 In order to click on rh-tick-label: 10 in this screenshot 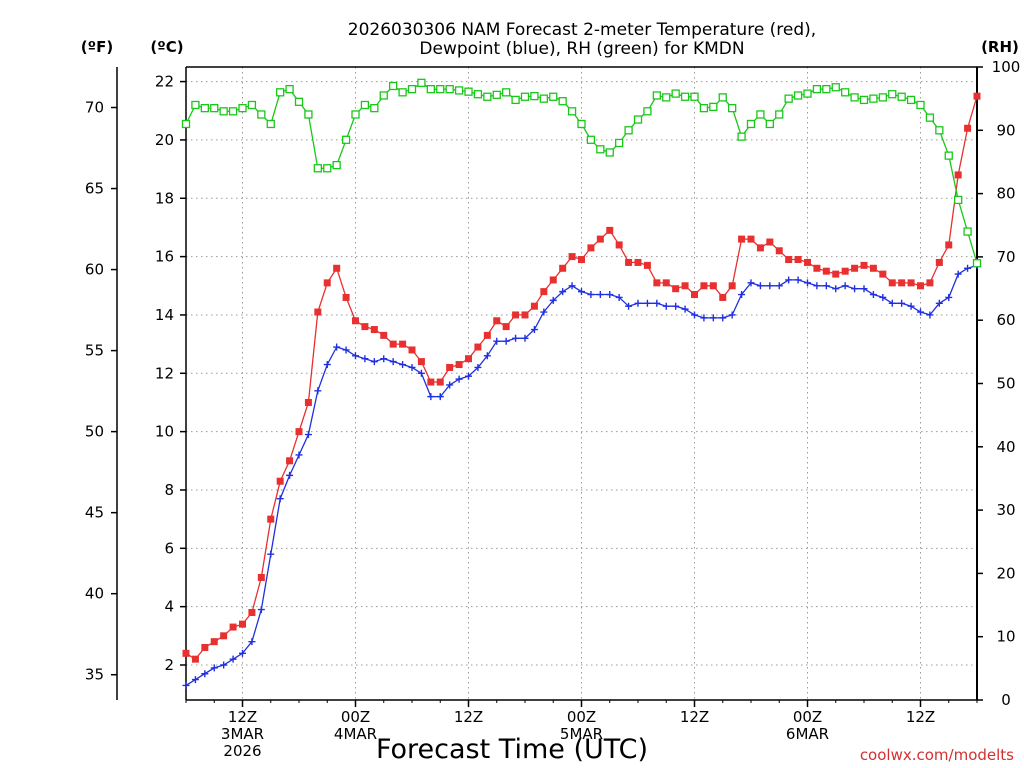, I will do `click(1005, 637)`.